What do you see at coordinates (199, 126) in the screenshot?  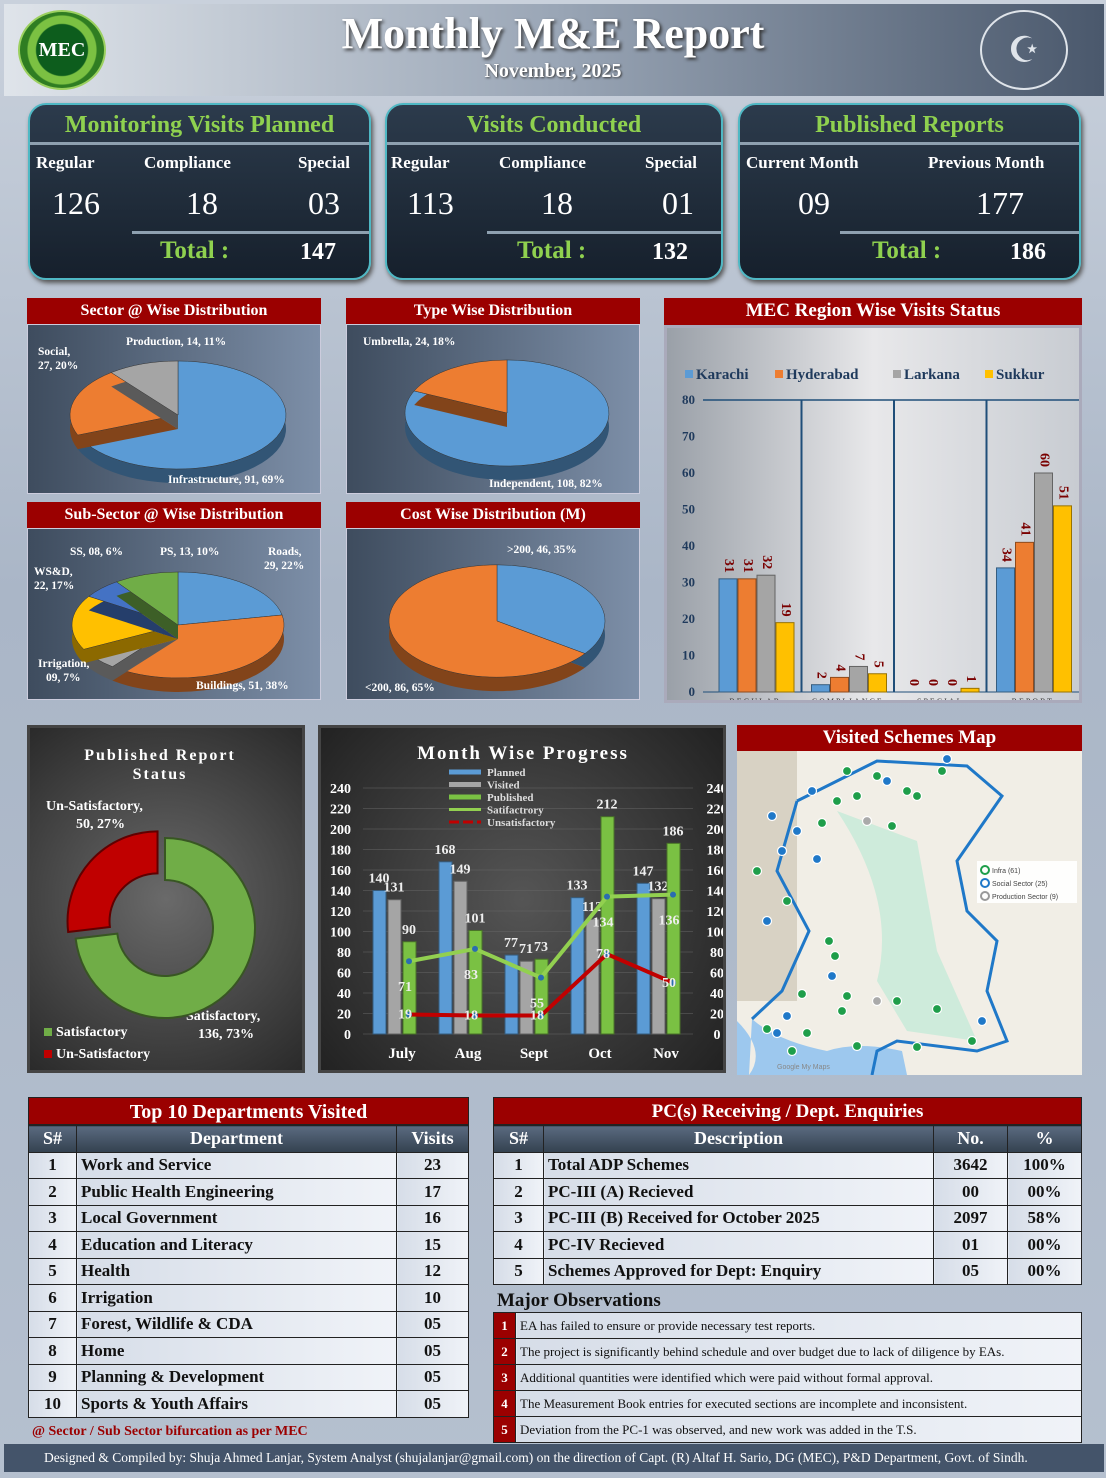 I see `kpi-title: Monitoring Visits Planned` at bounding box center [199, 126].